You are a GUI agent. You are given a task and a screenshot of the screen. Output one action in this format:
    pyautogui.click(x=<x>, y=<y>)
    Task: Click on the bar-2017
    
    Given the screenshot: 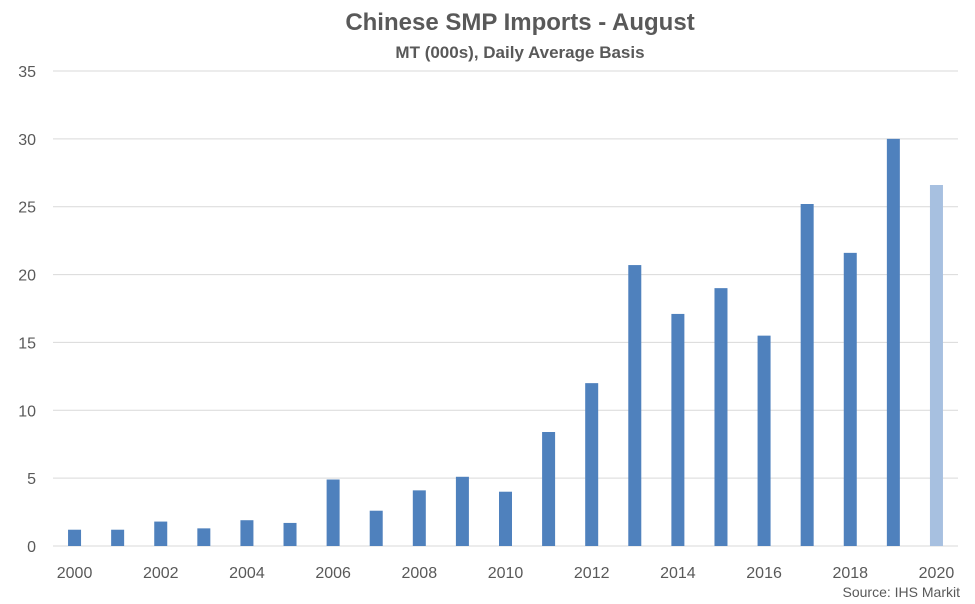 What is the action you would take?
    pyautogui.click(x=807, y=375)
    